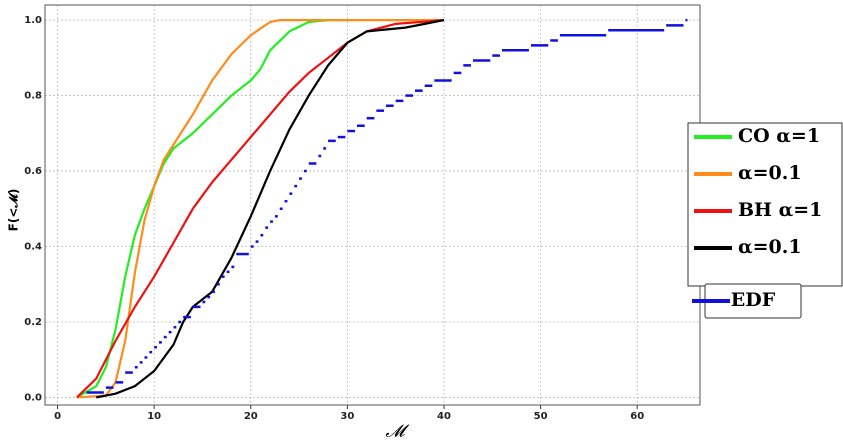 Image resolution: width=843 pixels, height=441 pixels. I want to click on legend-label: CO α=1, so click(779, 136).